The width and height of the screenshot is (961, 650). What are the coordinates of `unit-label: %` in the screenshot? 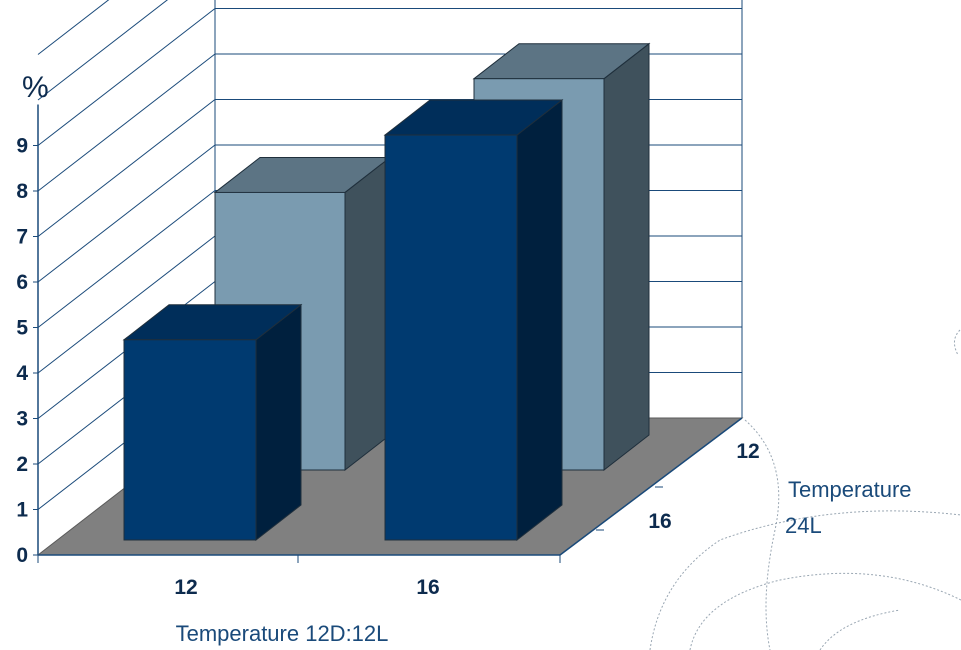 It's located at (35, 87).